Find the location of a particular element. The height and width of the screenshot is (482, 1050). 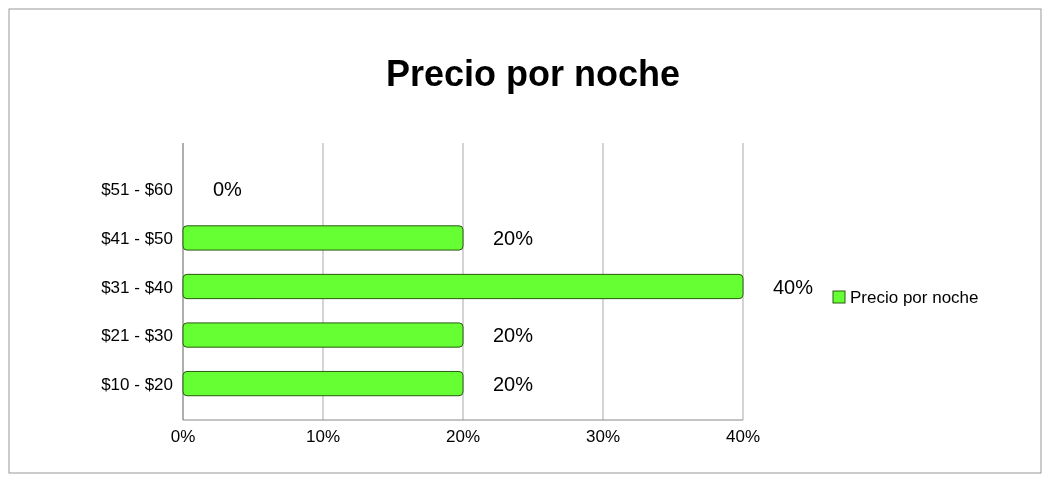

data-label: 0% is located at coordinates (228, 189).